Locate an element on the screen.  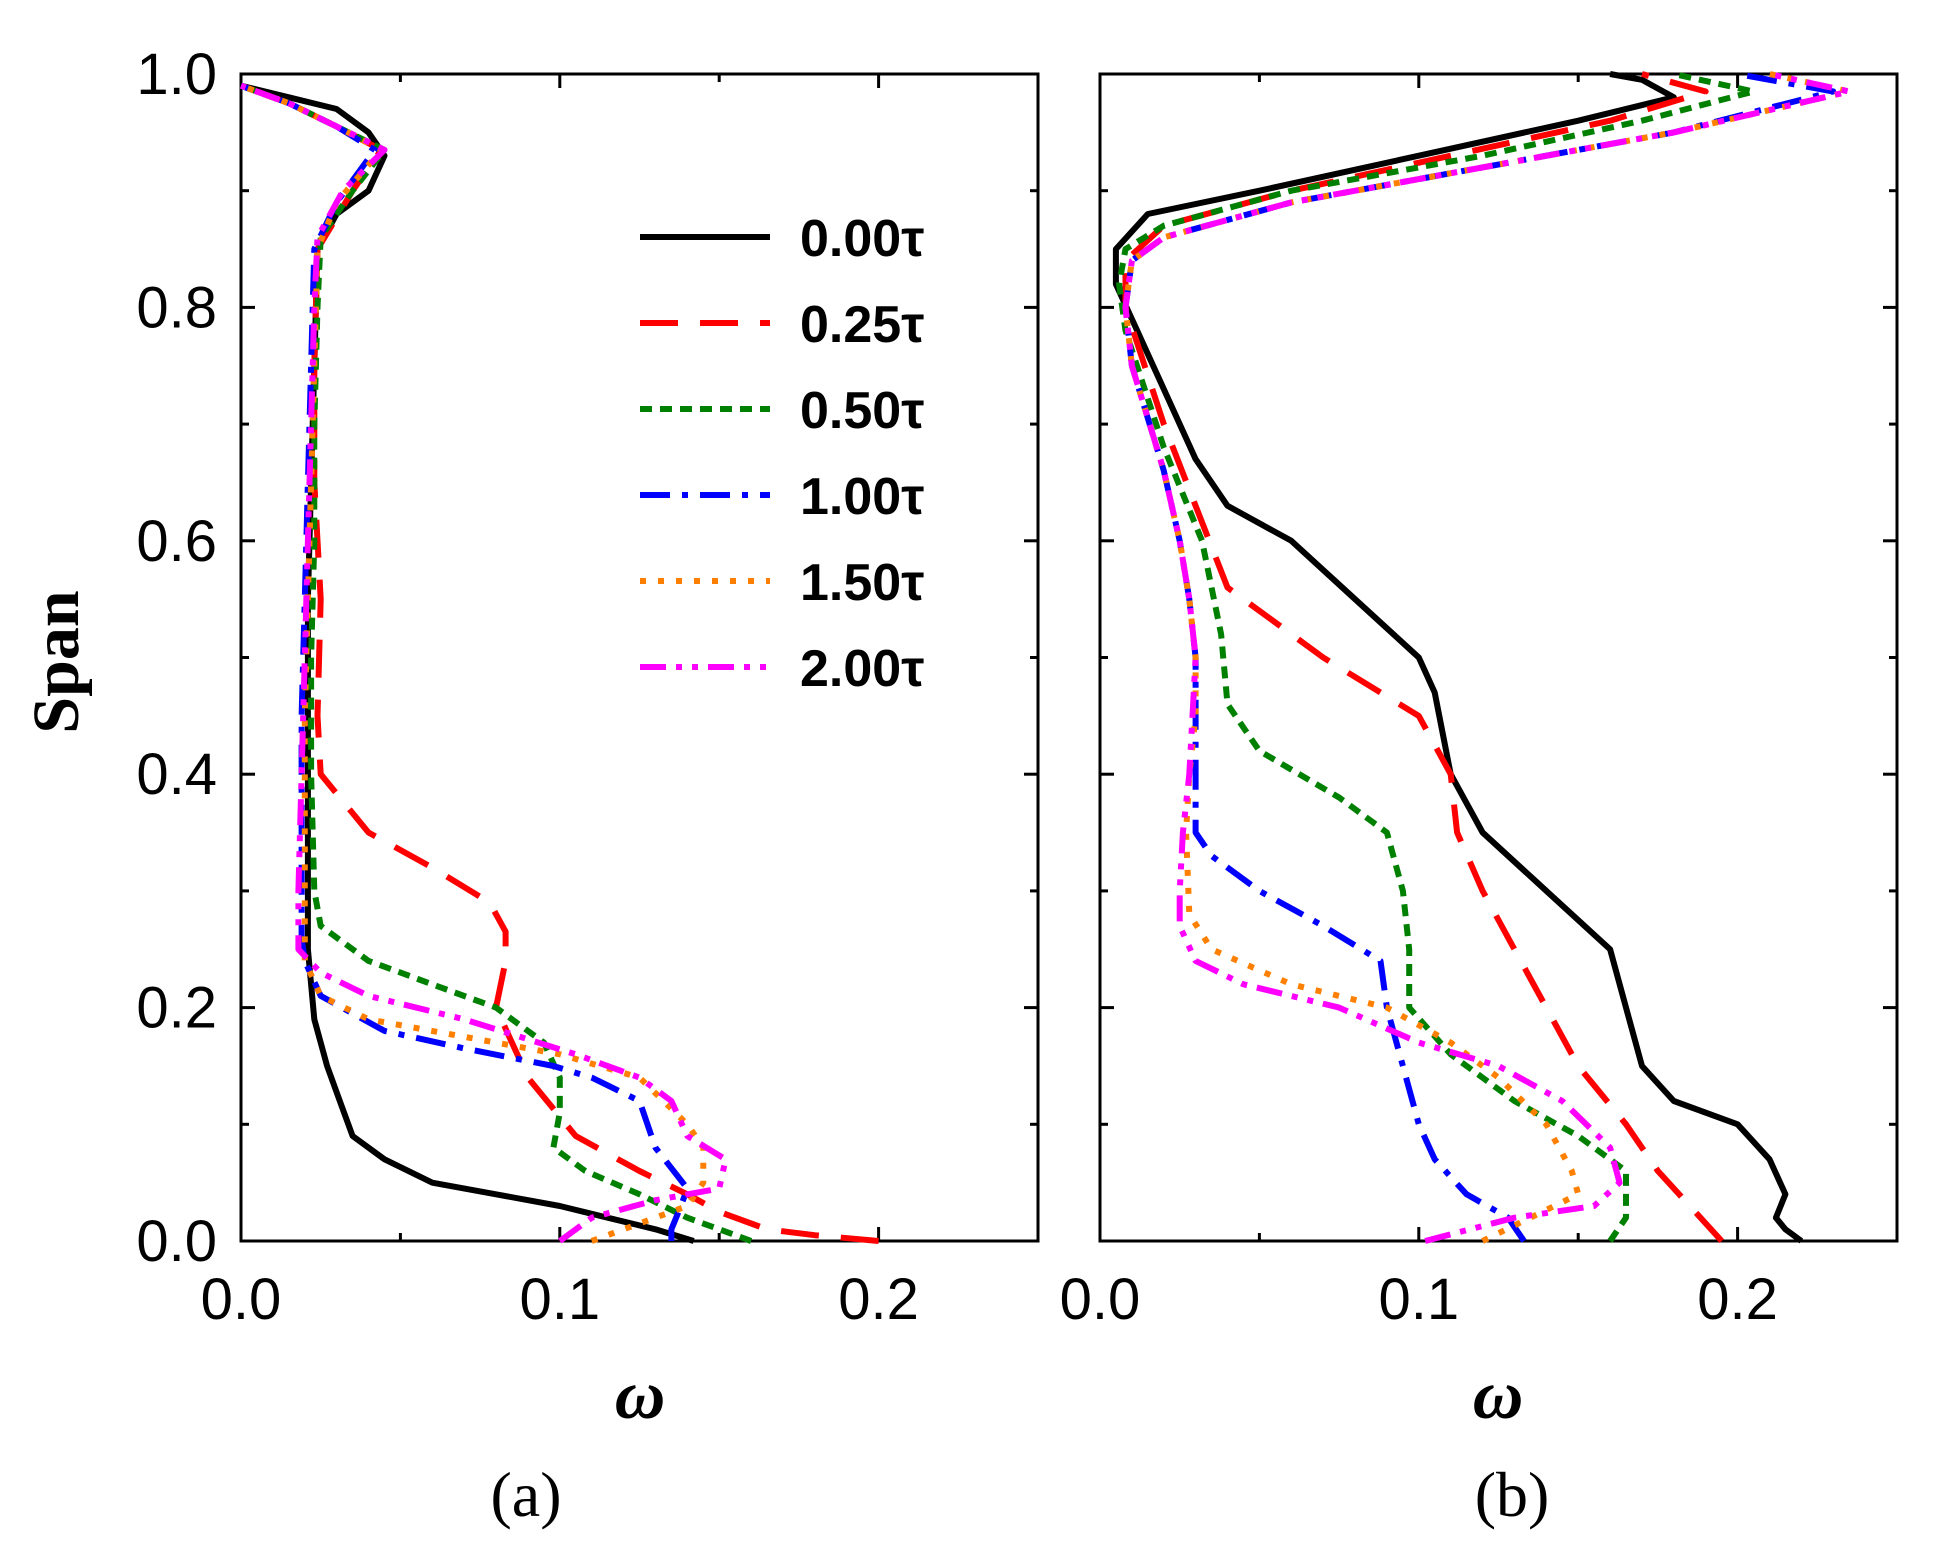
x-tick-labels-a: 0.0 0.1 0.2 is located at coordinates (560, 1299).